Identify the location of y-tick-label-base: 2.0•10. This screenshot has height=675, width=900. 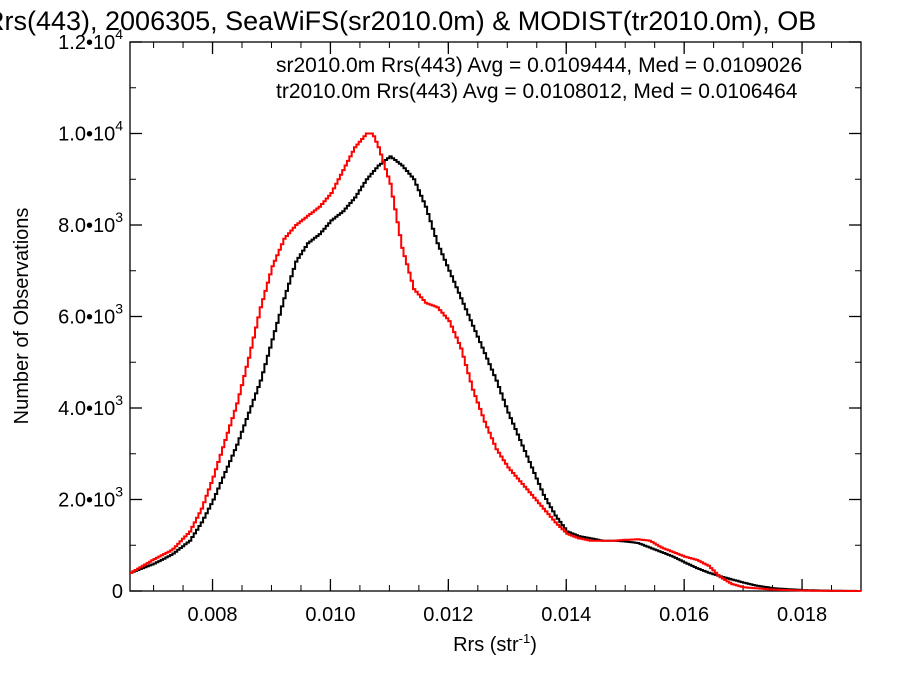
(86, 501).